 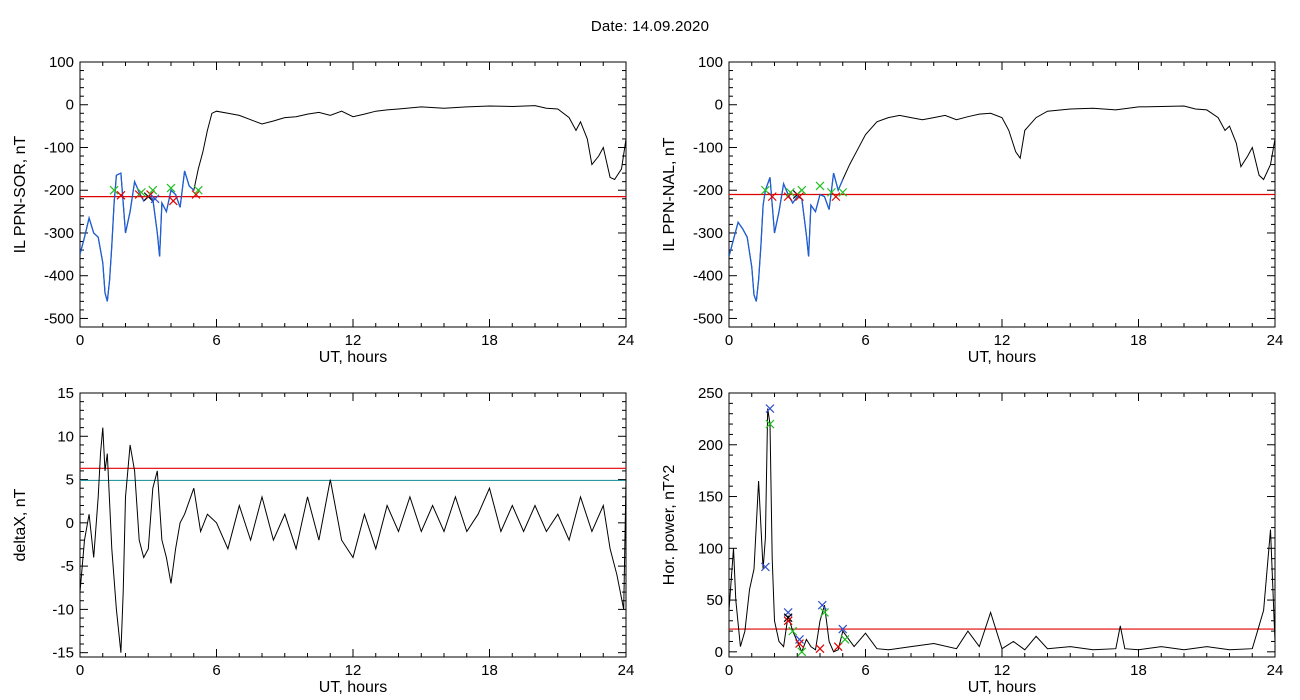 What do you see at coordinates (708, 318) in the screenshot?
I see `y-tick-label: -500` at bounding box center [708, 318].